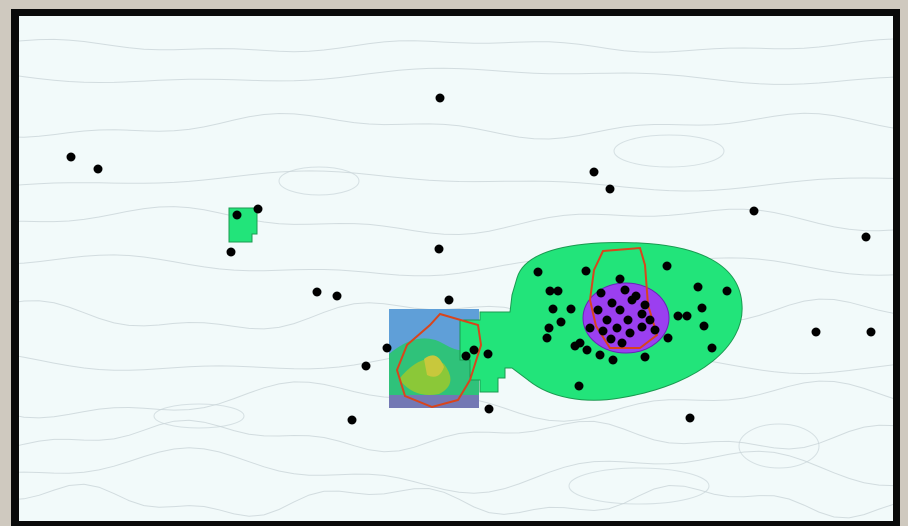 Image resolution: width=908 pixels, height=526 pixels. Describe the element at coordinates (434, 366) in the screenshot. I see `raster-band` at that location.